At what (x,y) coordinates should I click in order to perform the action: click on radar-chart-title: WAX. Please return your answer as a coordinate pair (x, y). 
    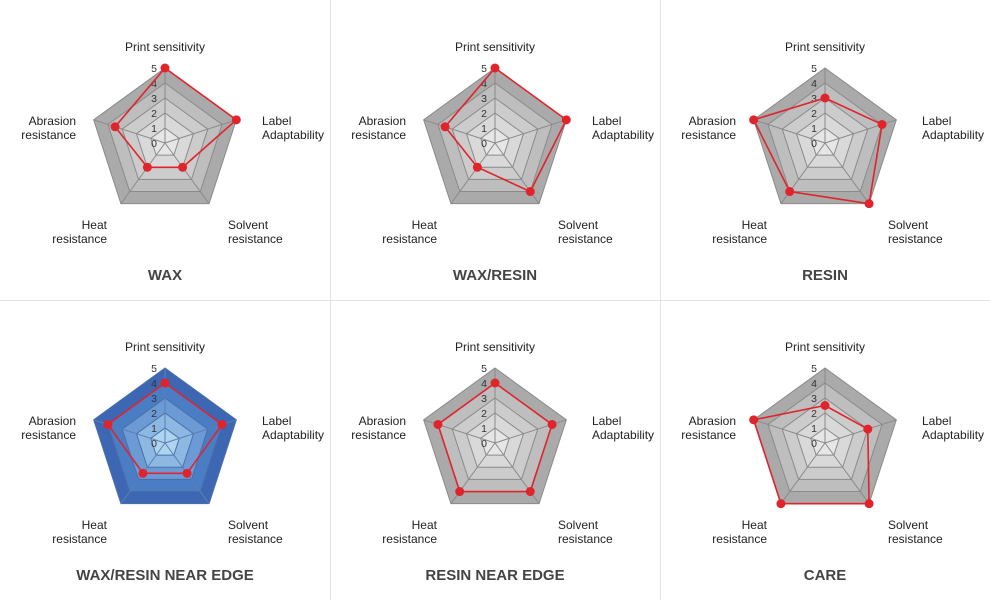
    Looking at the image, I should click on (165, 275).